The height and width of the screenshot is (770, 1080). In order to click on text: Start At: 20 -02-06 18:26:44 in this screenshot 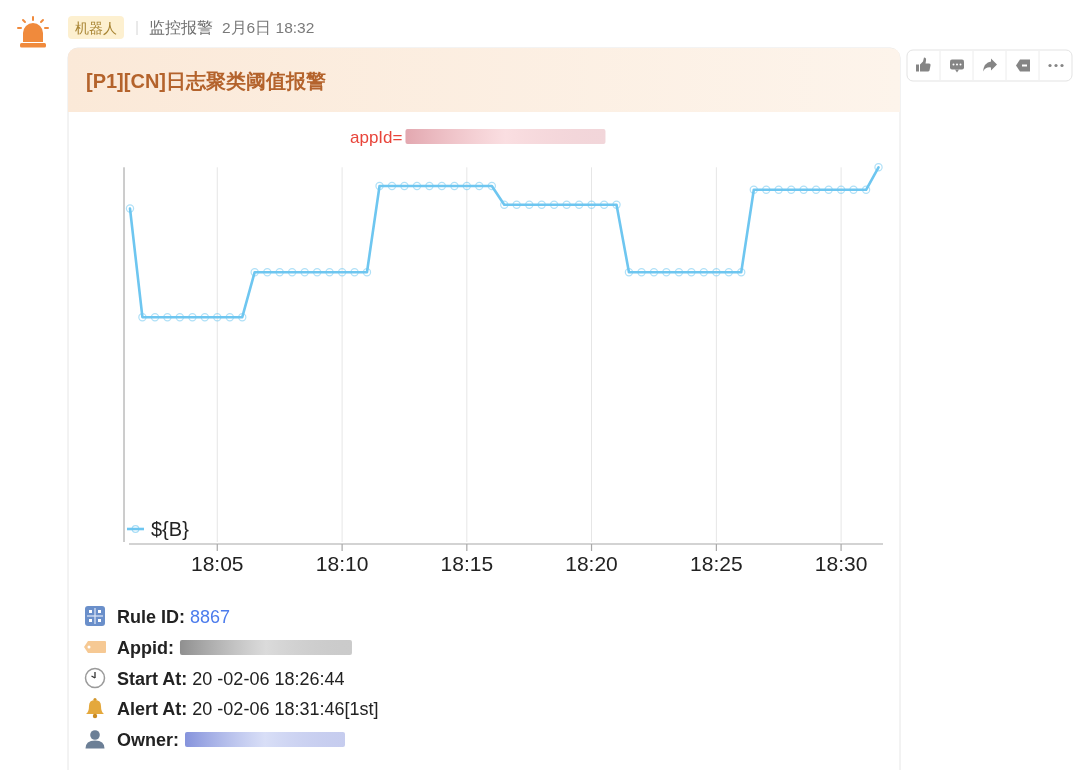, I will do `click(231, 678)`.